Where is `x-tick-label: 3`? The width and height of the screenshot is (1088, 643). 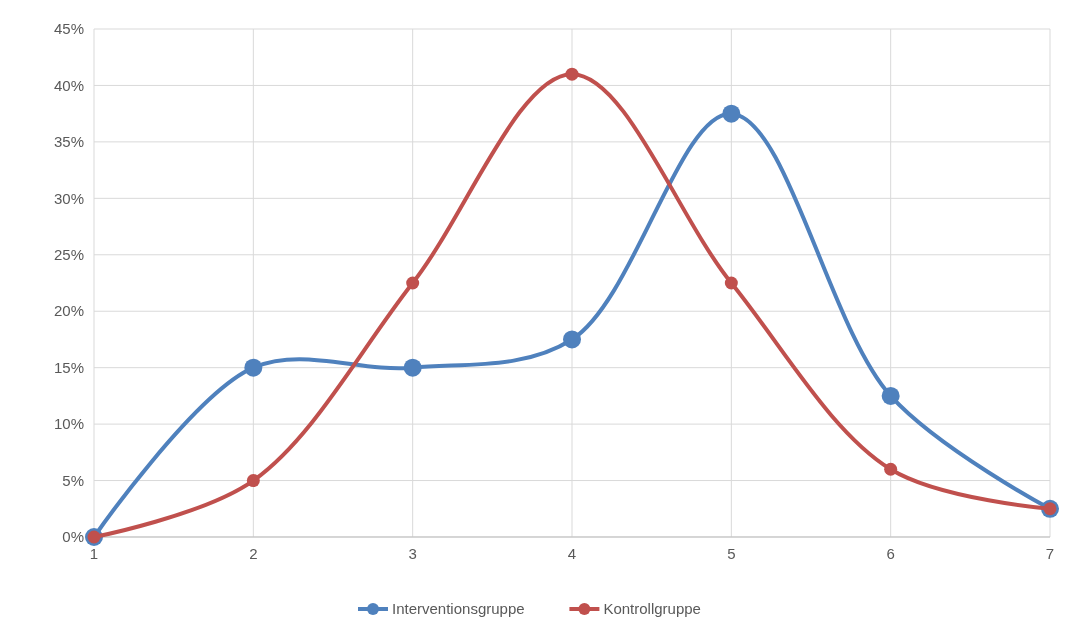
x-tick-label: 3 is located at coordinates (412, 553).